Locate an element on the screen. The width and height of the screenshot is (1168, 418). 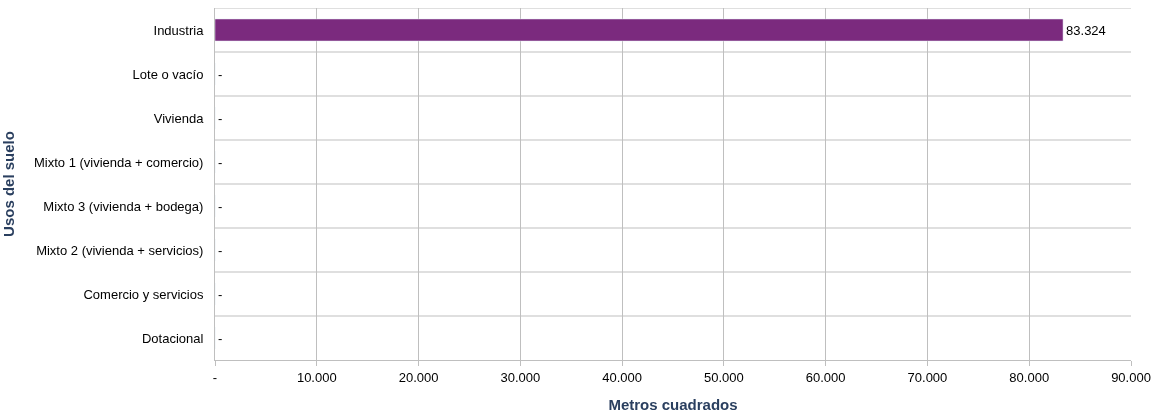
y-tick-label: Mixto 2 (vivienda + servicios) is located at coordinates (120, 250).